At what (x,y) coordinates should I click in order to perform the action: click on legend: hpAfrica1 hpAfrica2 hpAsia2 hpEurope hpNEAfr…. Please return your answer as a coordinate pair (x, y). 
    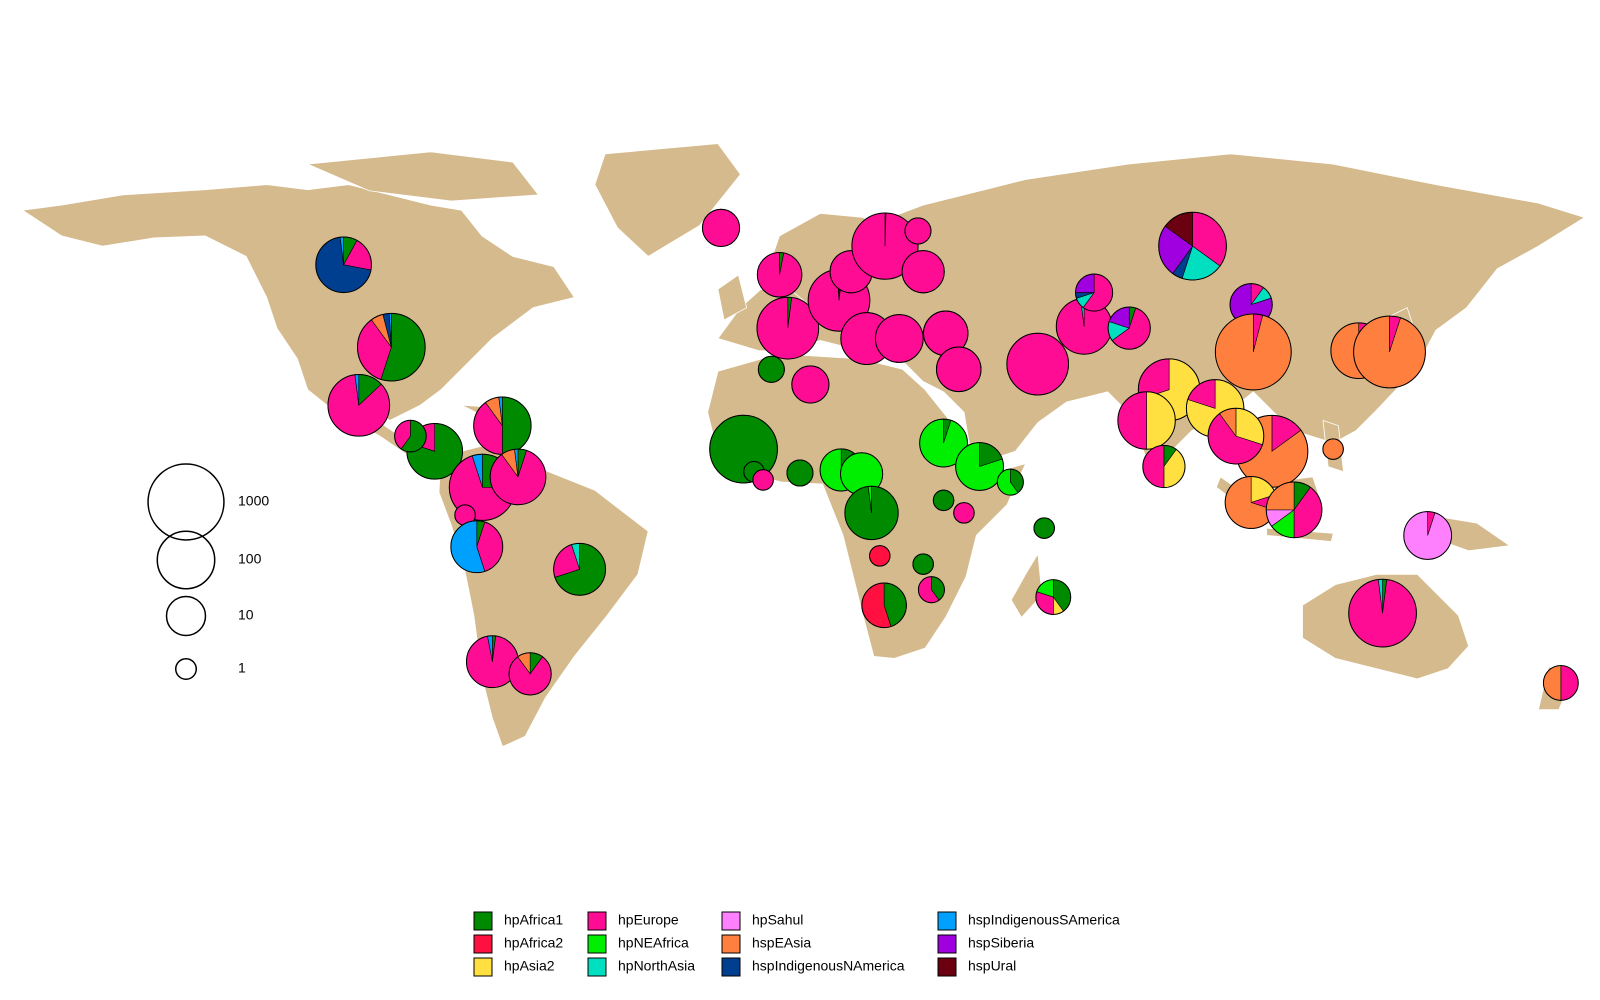
    Looking at the image, I should click on (796, 944).